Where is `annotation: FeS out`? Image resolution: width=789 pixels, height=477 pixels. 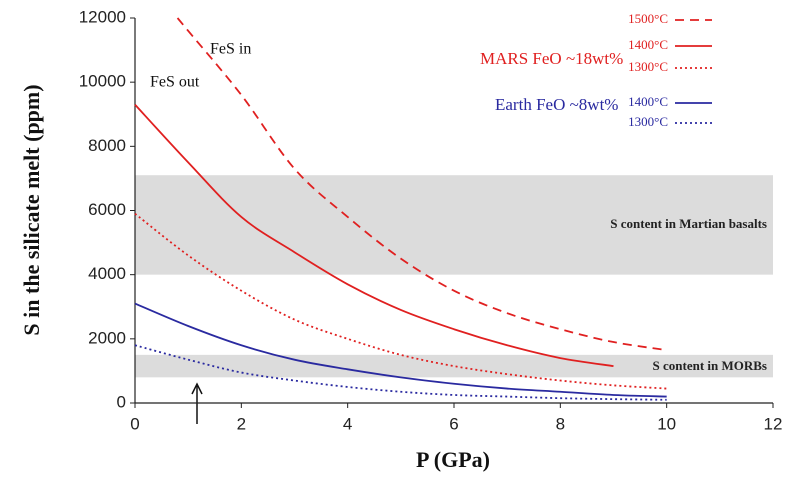 annotation: FeS out is located at coordinates (175, 82).